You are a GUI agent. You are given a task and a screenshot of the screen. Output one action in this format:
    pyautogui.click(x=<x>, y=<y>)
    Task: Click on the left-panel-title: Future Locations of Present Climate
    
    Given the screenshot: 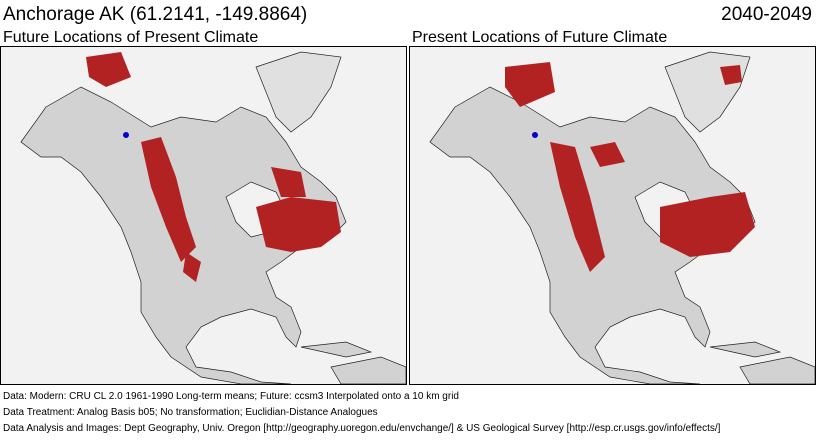 What is the action you would take?
    pyautogui.click(x=131, y=37)
    